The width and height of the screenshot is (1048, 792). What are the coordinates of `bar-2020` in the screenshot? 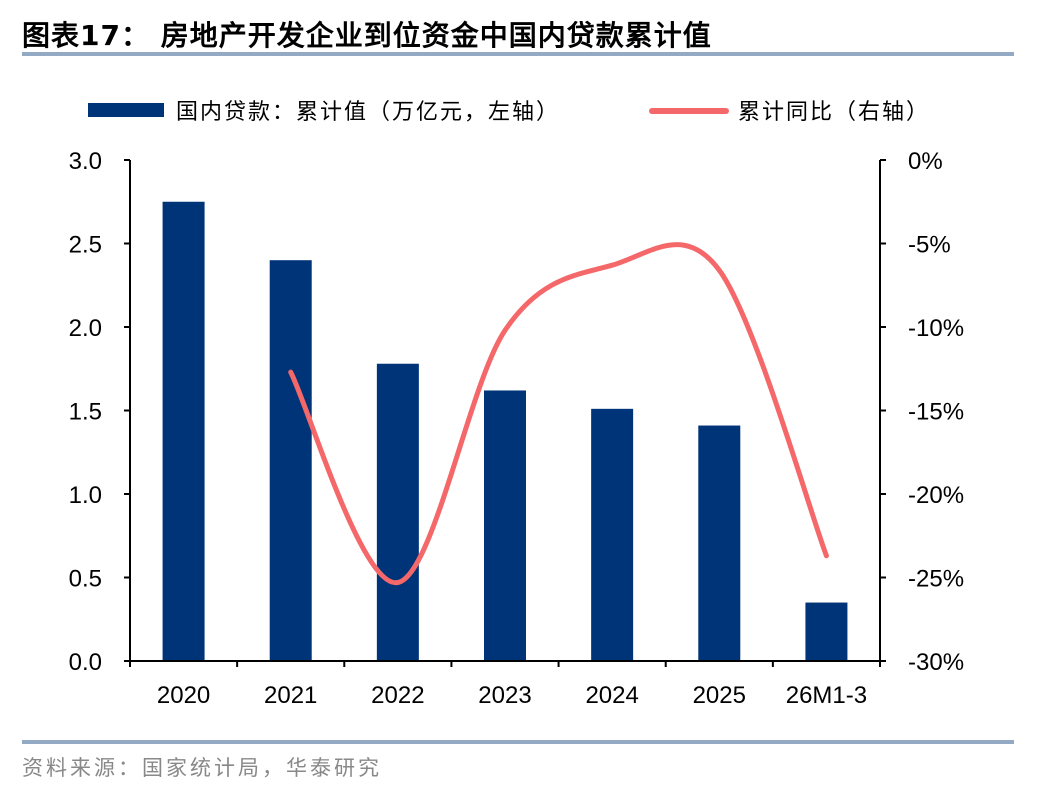 It's located at (183, 431).